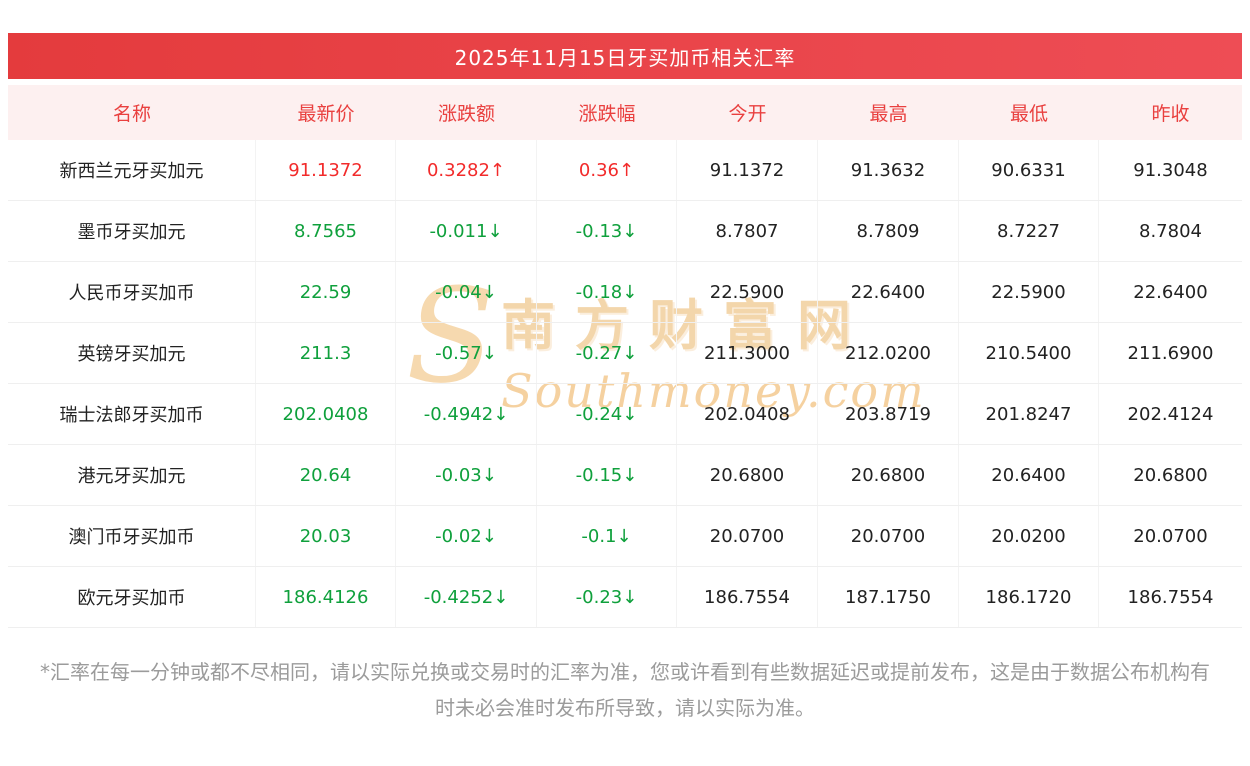 The image size is (1250, 766). Describe the element at coordinates (607, 414) in the screenshot. I see `cell-change_pct: -0.24↓` at that location.